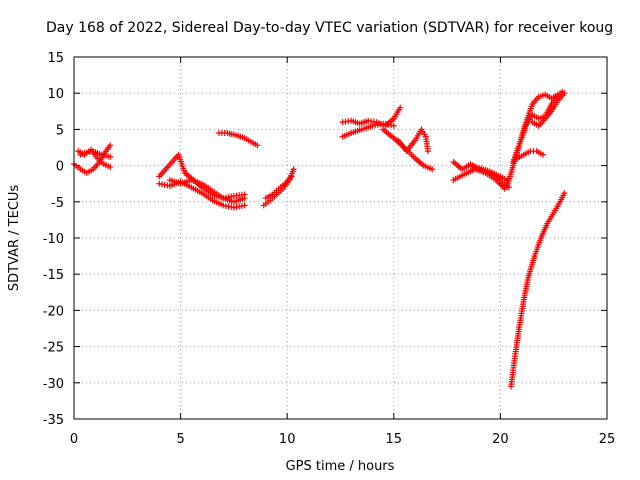 Image resolution: width=640 pixels, height=480 pixels. I want to click on series-arc-5d, so click(413, 140).